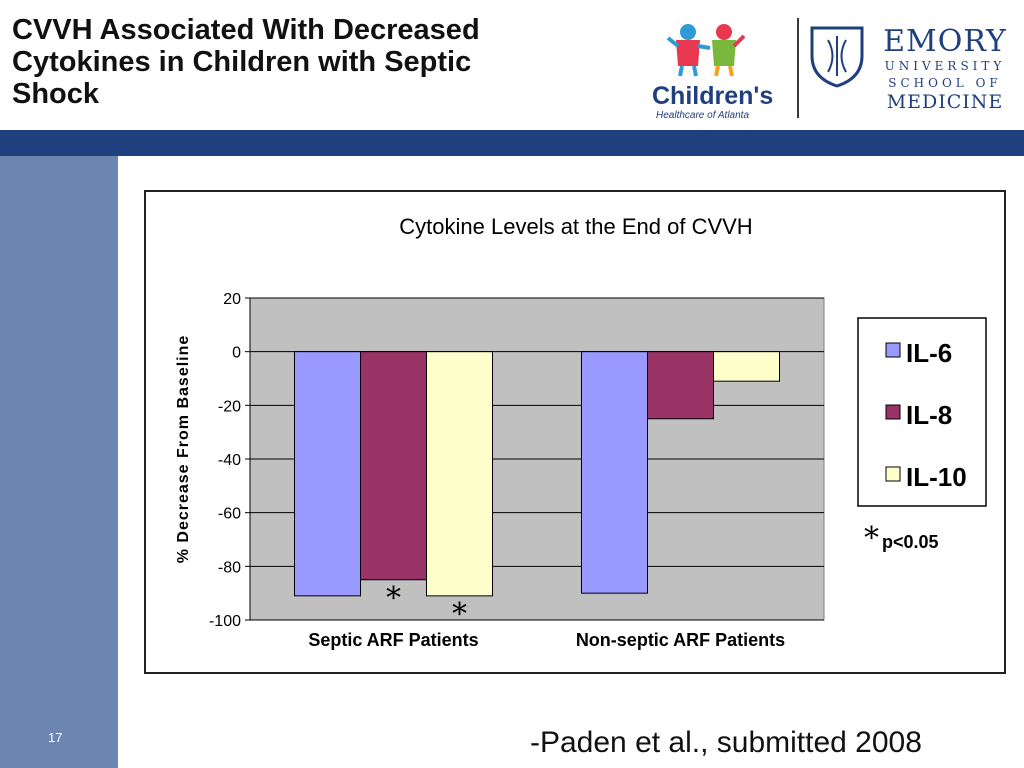 The image size is (1024, 768). What do you see at coordinates (936, 477) in the screenshot?
I see `legend-label: IL-10` at bounding box center [936, 477].